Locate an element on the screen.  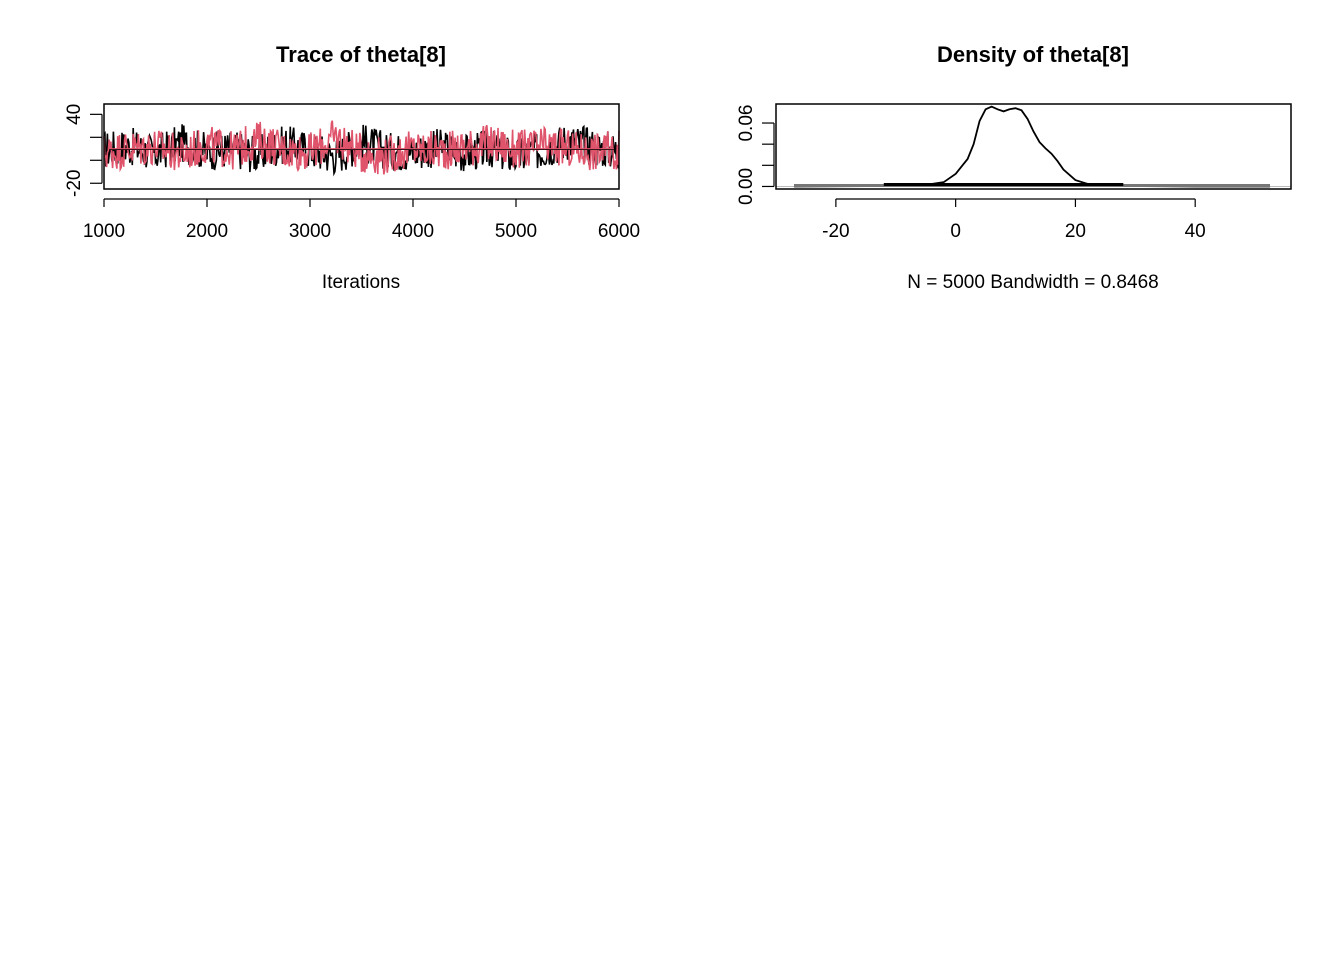
density-x-axis: -20 0 20 40 is located at coordinates (1014, 220).